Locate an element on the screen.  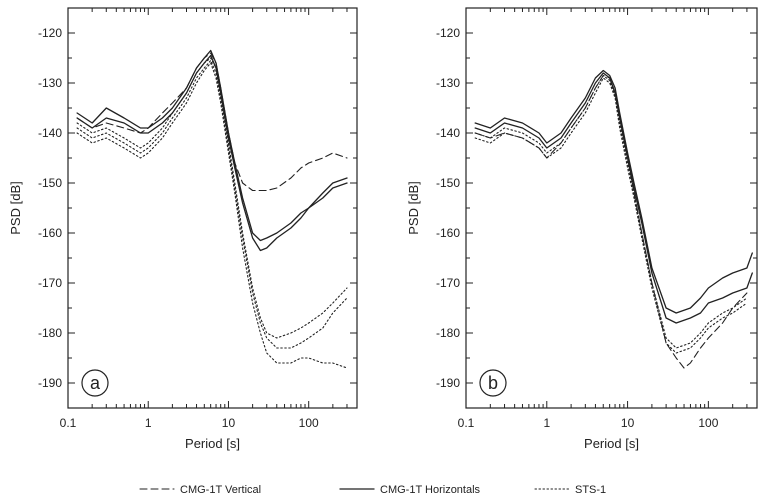
panel-label: b is located at coordinates (493, 383).